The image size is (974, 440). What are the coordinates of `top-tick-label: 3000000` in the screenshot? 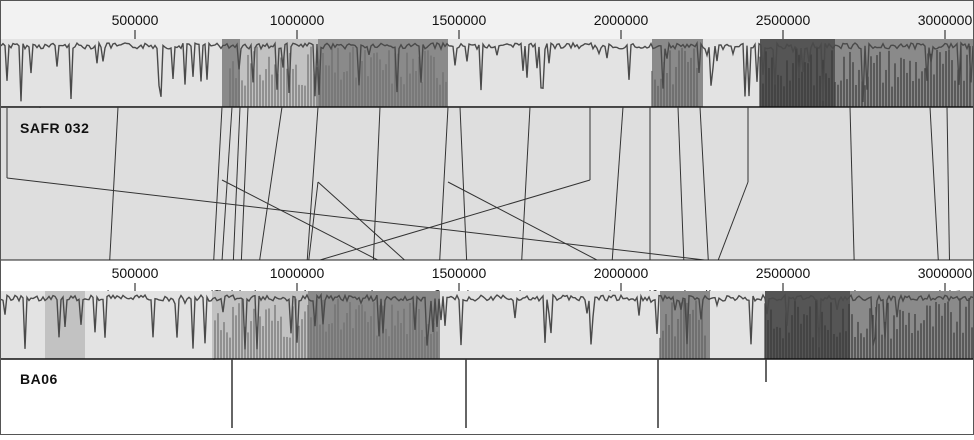 It's located at (945, 20).